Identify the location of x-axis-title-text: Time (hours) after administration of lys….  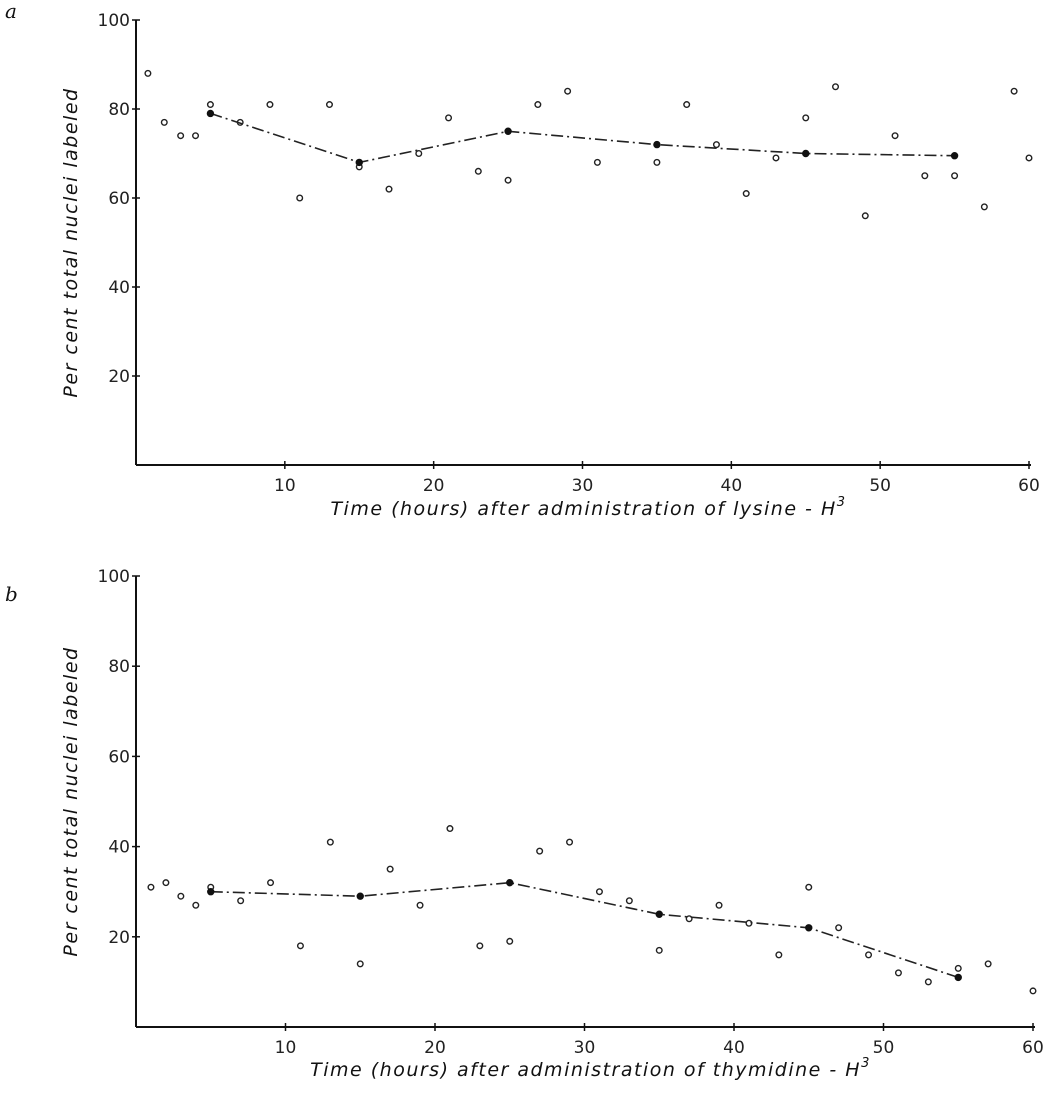
(583, 509).